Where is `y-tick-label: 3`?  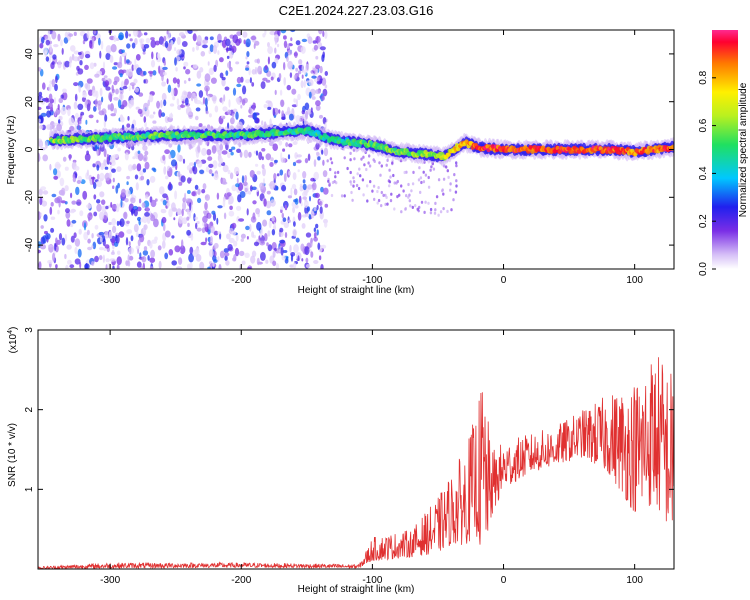
y-tick-label: 3 is located at coordinates (29, 330).